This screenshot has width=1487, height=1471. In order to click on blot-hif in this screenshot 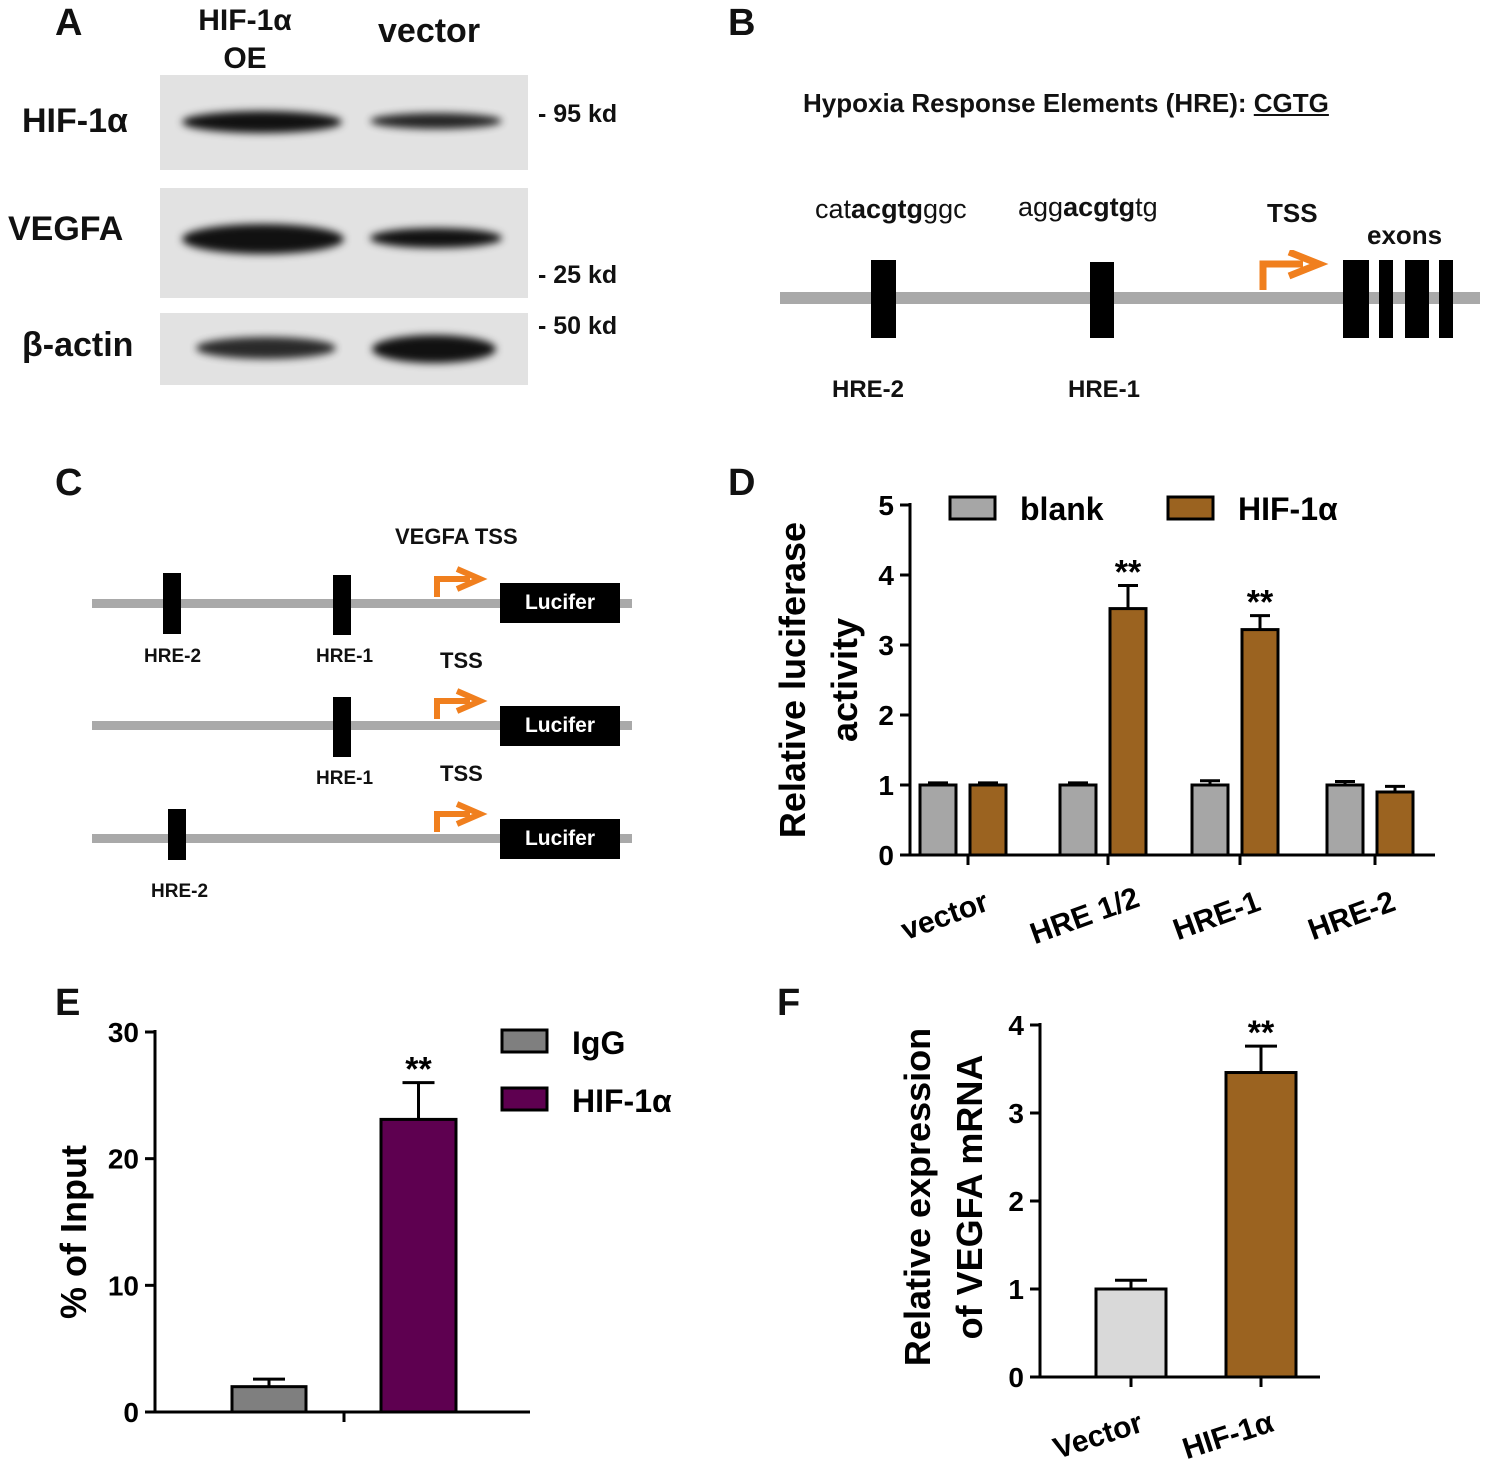, I will do `click(344, 122)`.